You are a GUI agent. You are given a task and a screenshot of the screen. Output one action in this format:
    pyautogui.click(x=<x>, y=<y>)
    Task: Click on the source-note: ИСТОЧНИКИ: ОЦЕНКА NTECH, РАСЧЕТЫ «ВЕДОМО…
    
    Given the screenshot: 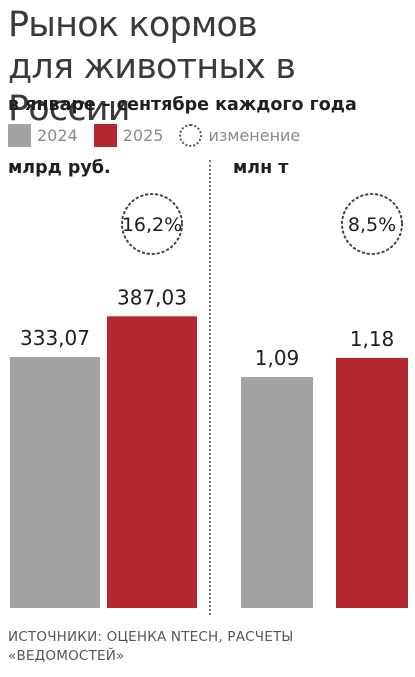 What is the action you would take?
    pyautogui.click(x=208, y=647)
    